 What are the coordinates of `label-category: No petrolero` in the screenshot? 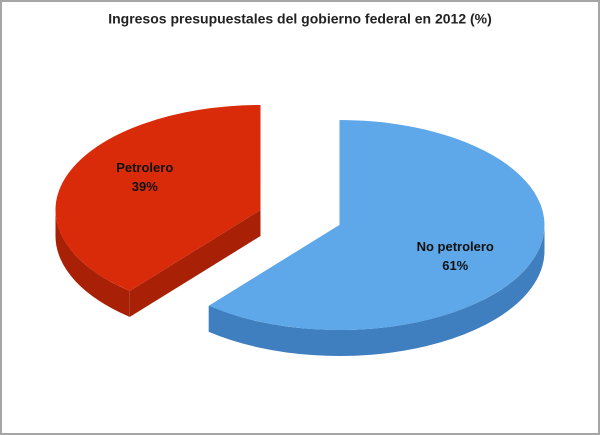 It's located at (455, 246).